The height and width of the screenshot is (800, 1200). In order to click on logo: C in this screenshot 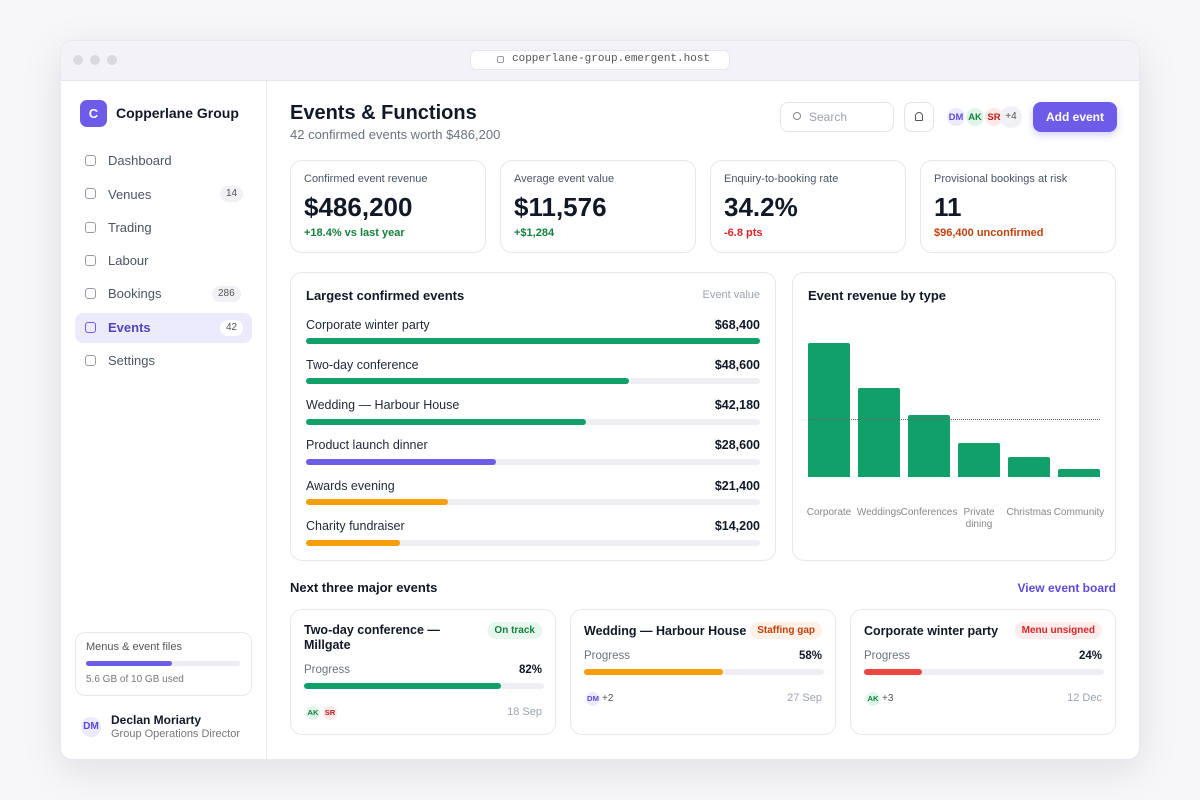, I will do `click(93, 113)`.